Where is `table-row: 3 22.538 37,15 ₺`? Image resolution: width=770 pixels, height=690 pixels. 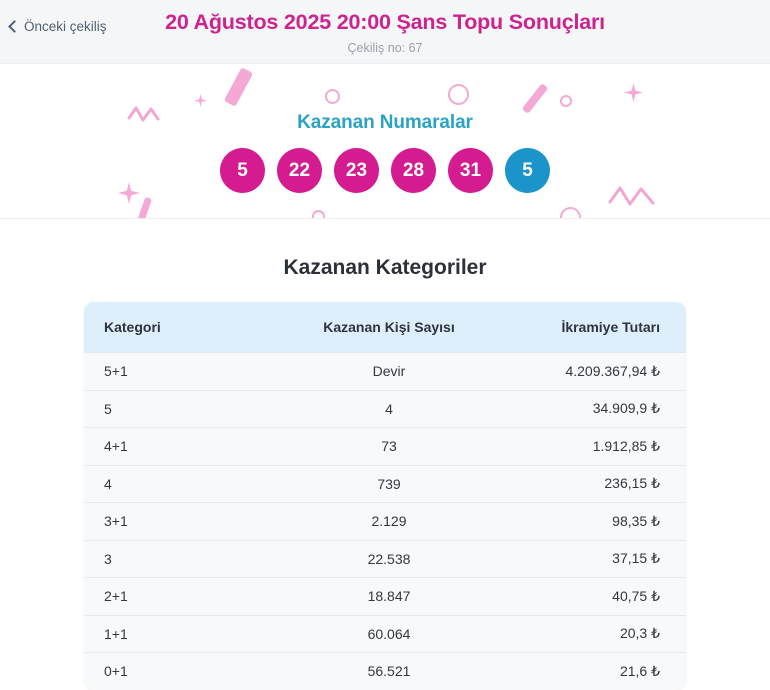 table-row: 3 22.538 37,15 ₺ is located at coordinates (385, 558).